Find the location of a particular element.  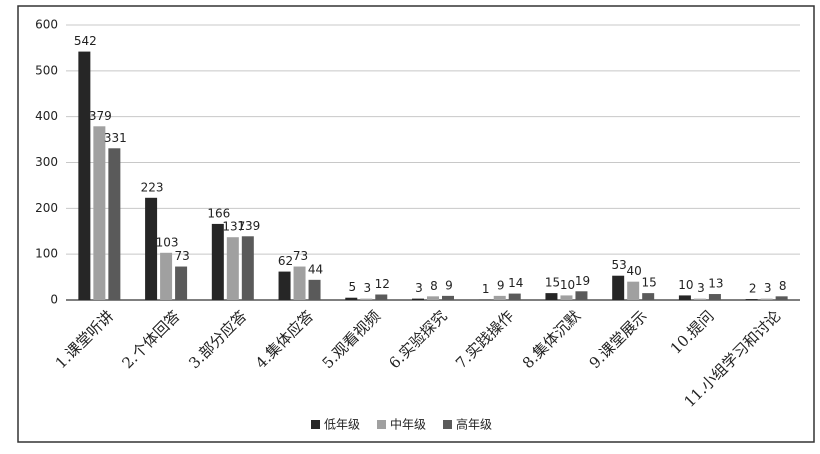

y-tick-label: 100 is located at coordinates (46, 254).